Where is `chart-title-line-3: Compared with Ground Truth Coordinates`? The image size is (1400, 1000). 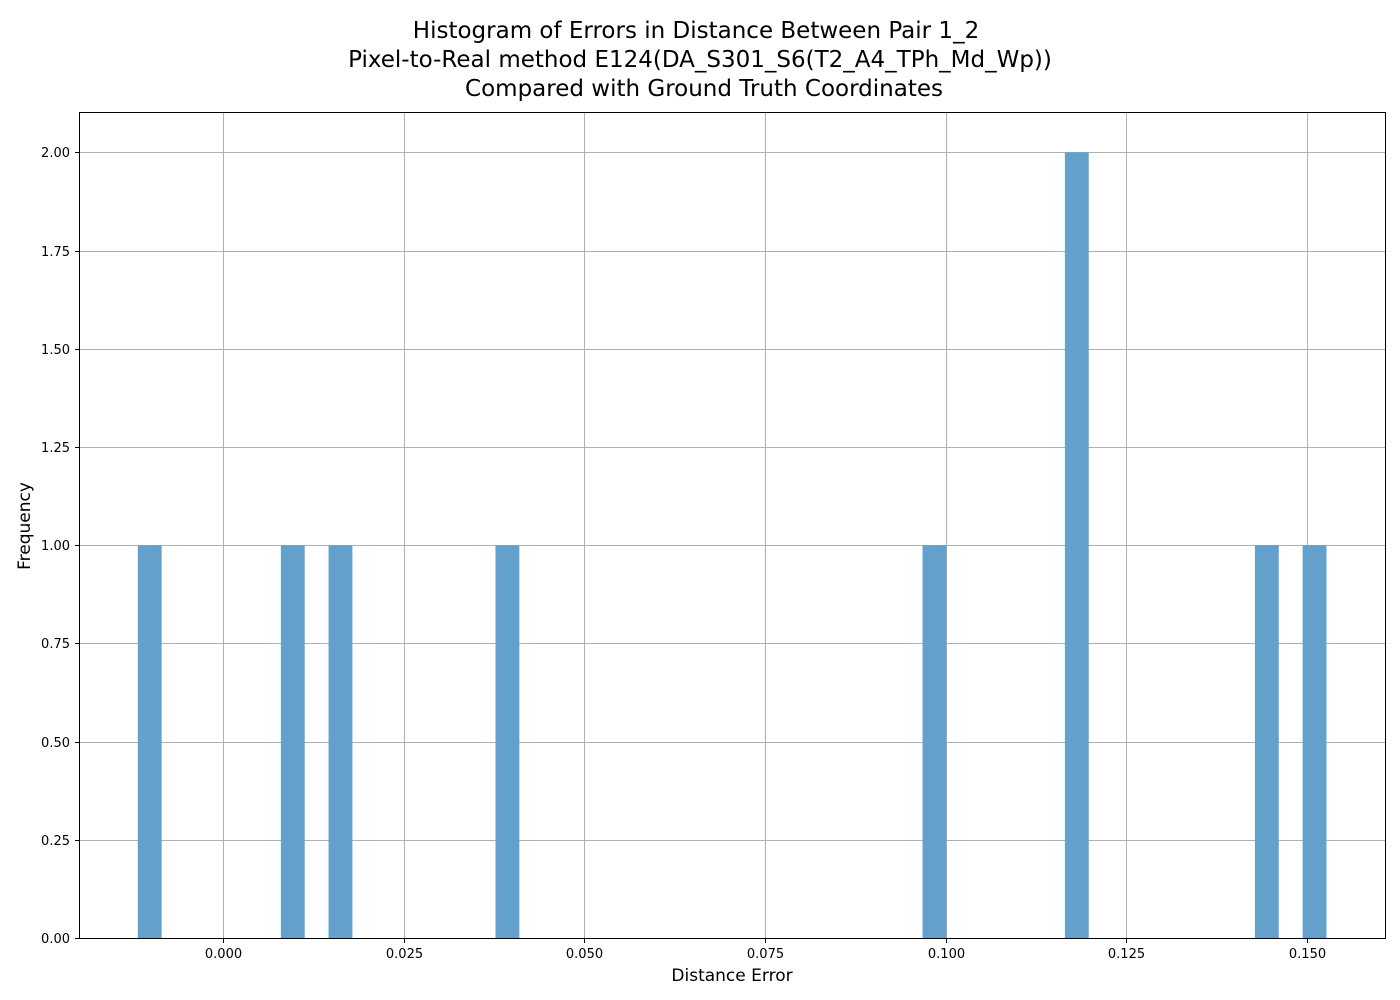 chart-title-line-3: Compared with Ground Truth Coordinates is located at coordinates (704, 89).